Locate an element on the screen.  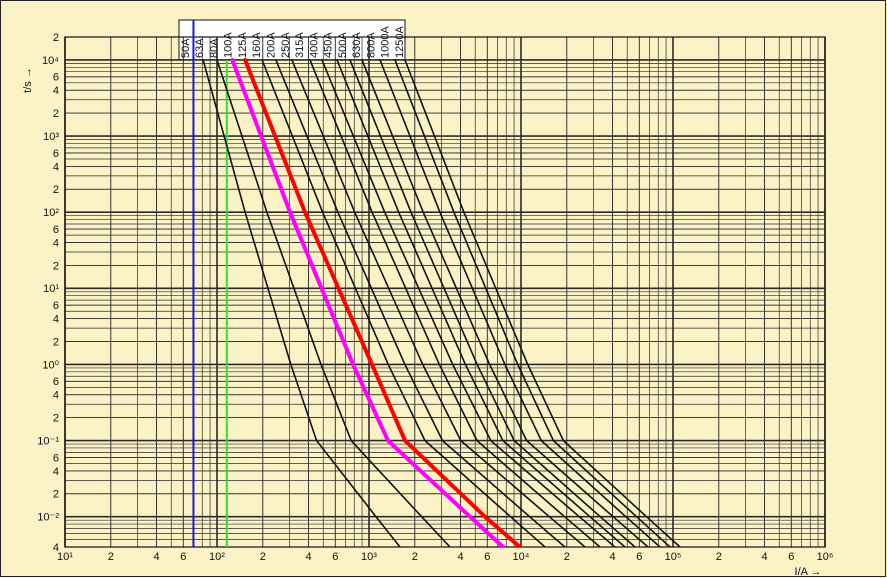
fuse-label: 80A is located at coordinates (214, 48).